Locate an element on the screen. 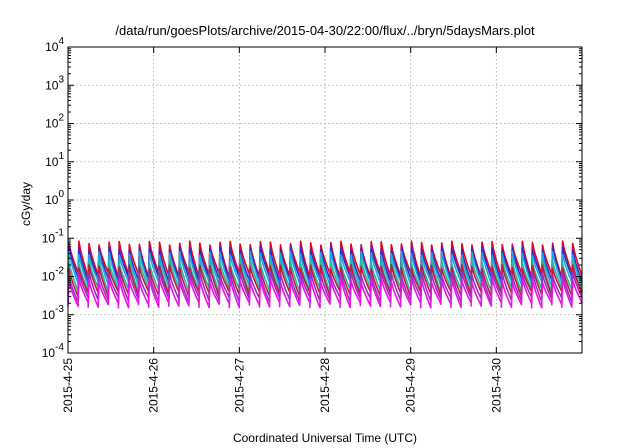  x-axis-label: Coordinated Universal Time (UTC) is located at coordinates (325, 438).